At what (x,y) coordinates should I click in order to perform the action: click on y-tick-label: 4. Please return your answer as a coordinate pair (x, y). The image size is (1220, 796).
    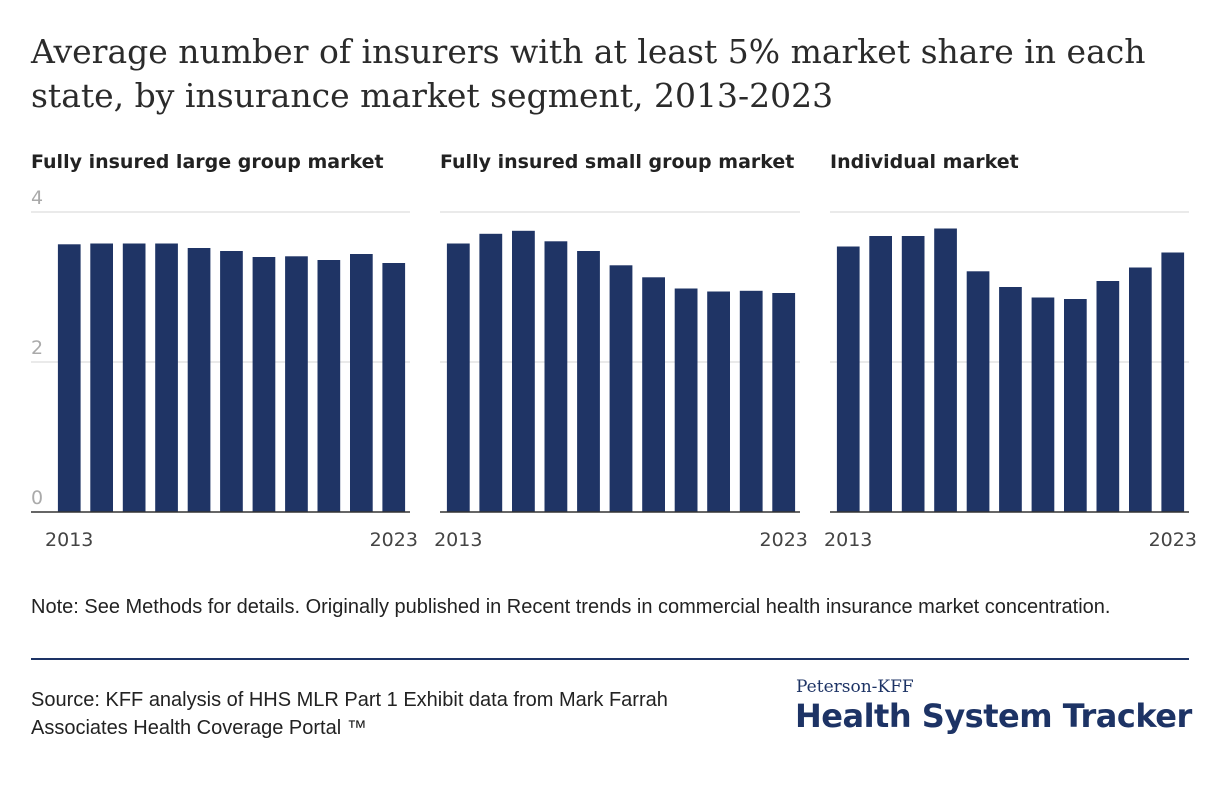
    Looking at the image, I should click on (37, 198).